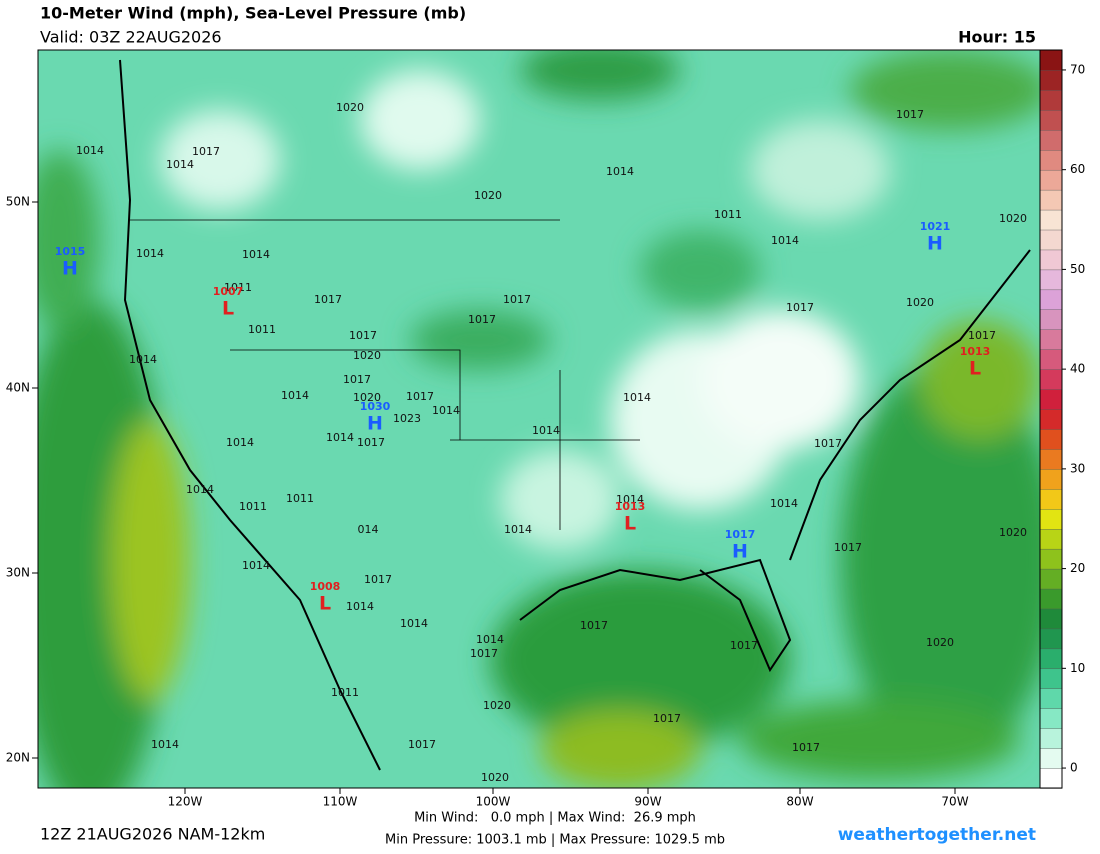 Image resolution: width=1100 pixels, height=854 pixels. What do you see at coordinates (997, 37) in the screenshot?
I see `forecast-hour: Hour: 15` at bounding box center [997, 37].